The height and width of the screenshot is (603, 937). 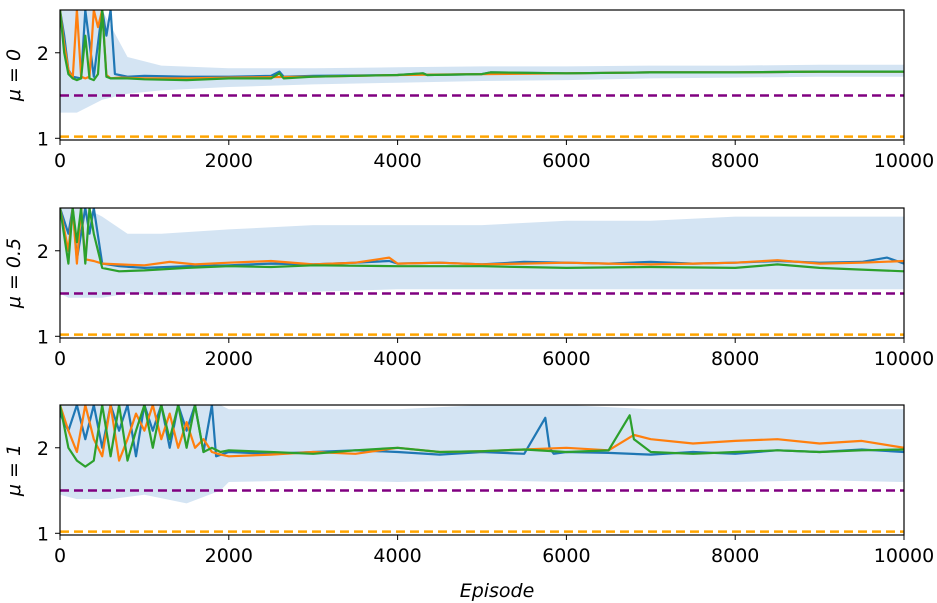 I want to click on y-axis-label: μ = 0, so click(x=14, y=75).